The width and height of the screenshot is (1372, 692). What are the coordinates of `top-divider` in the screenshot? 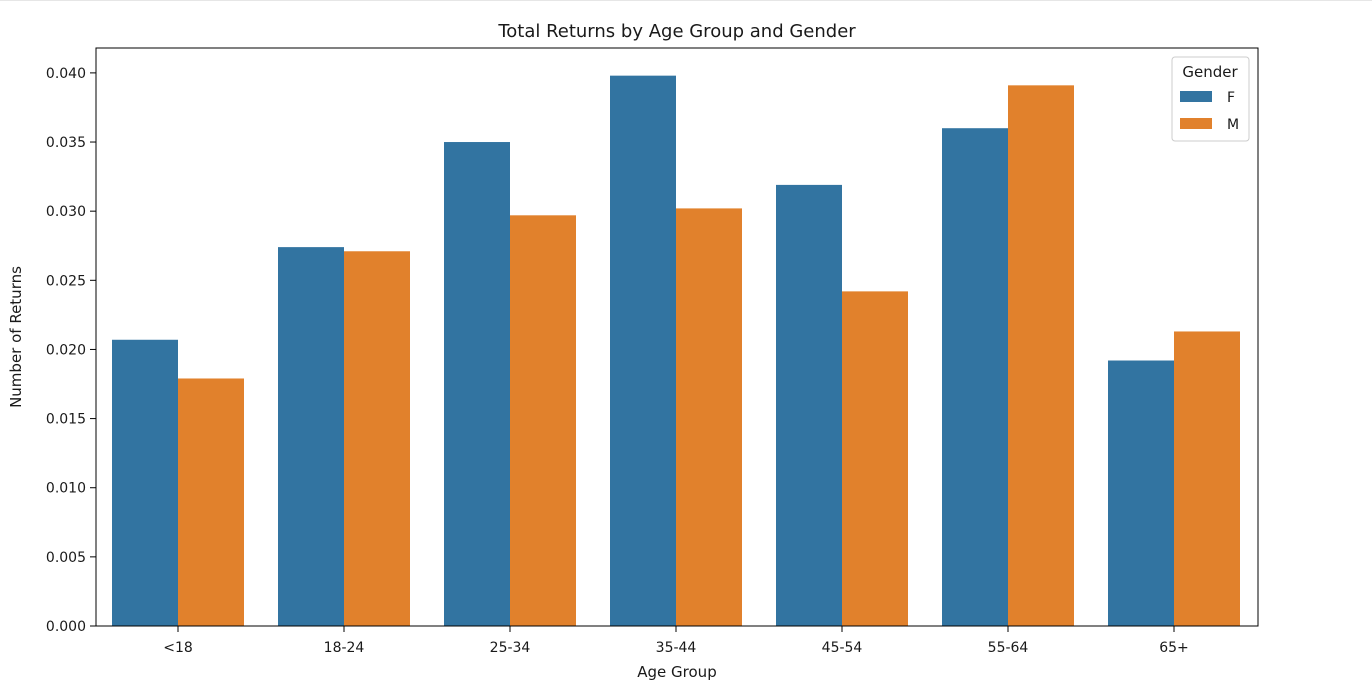 It's located at (686, 0).